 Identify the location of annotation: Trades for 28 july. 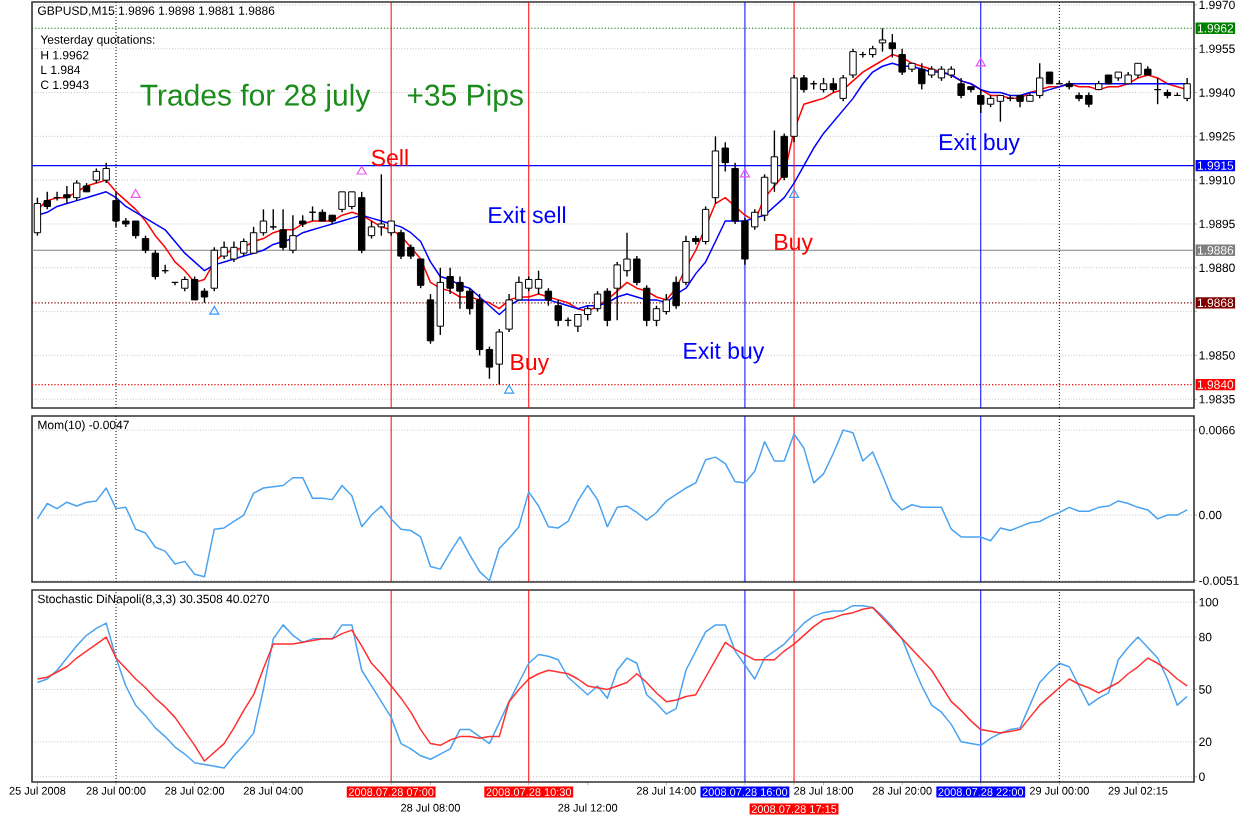
(255, 97).